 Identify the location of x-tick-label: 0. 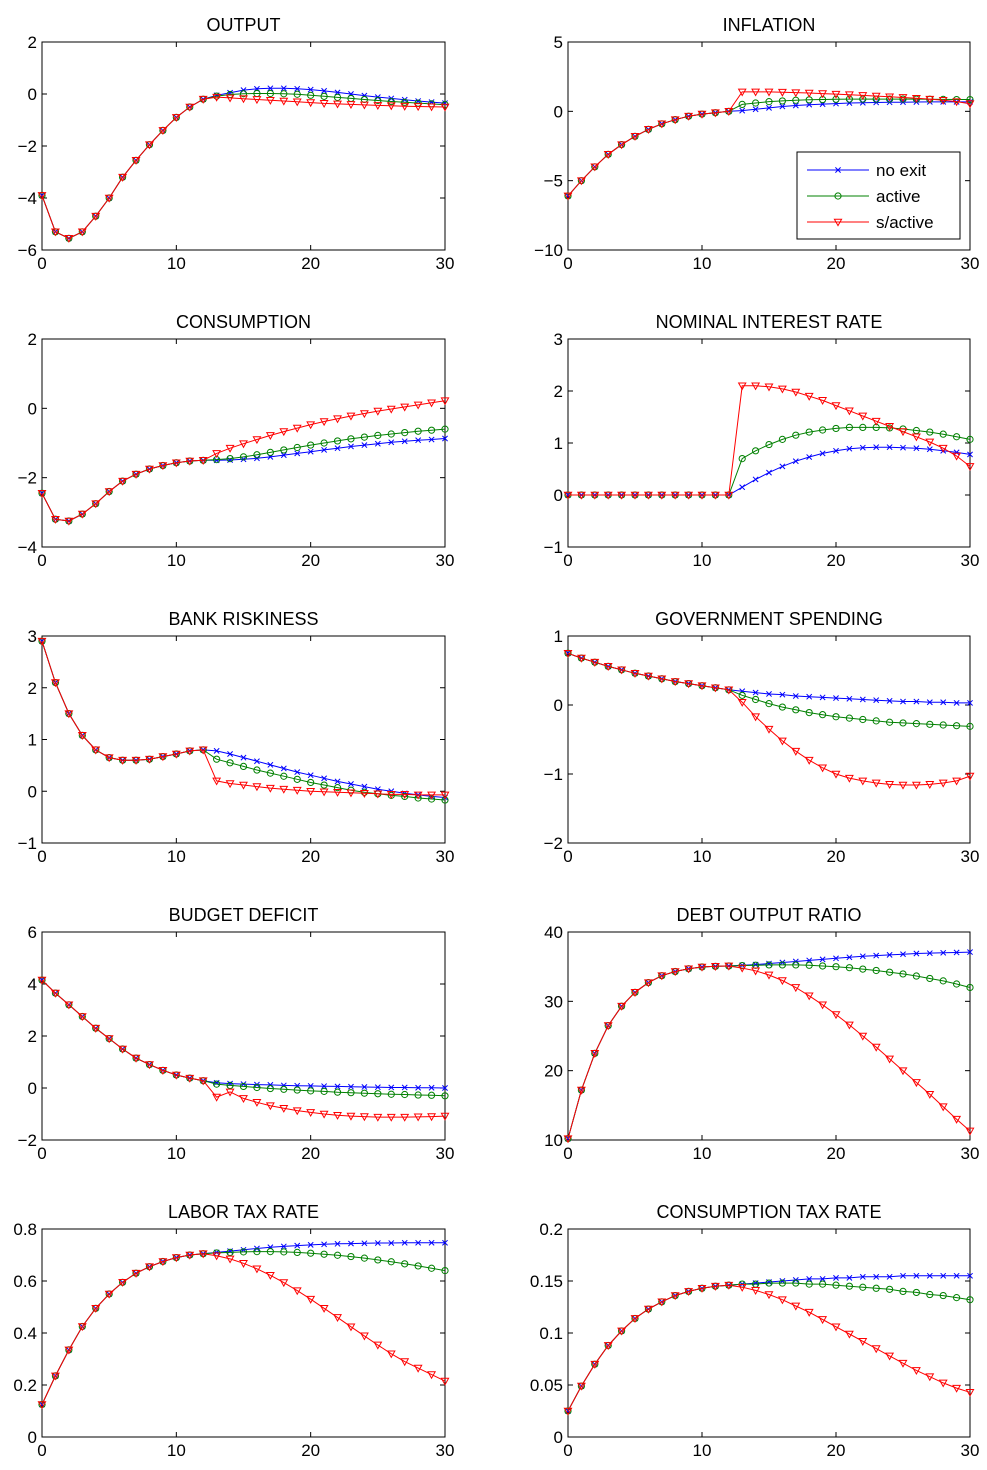
(41, 856).